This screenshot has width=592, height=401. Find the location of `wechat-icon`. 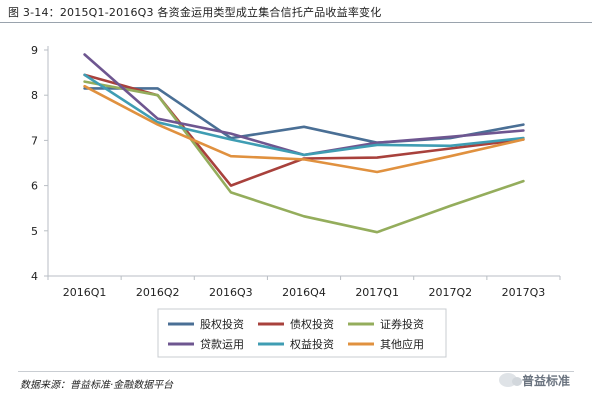

wechat-icon is located at coordinates (510, 380).